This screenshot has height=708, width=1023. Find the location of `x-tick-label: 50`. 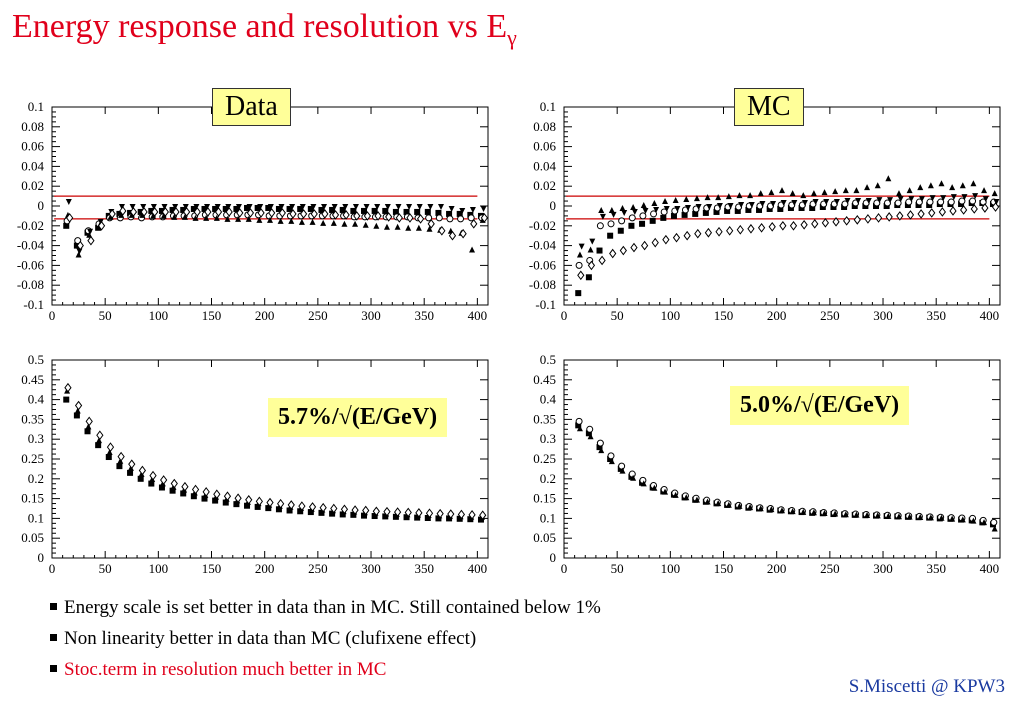

x-tick-label: 50 is located at coordinates (105, 568).